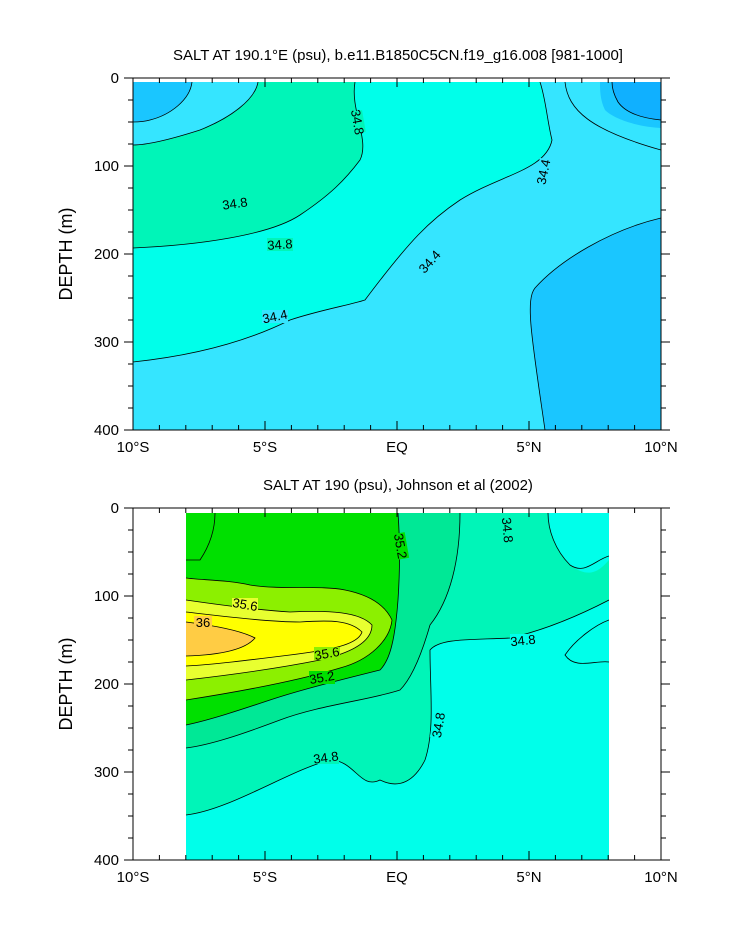 This screenshot has height=945, width=733. I want to click on fill-34.2-deep, so click(595, 324).